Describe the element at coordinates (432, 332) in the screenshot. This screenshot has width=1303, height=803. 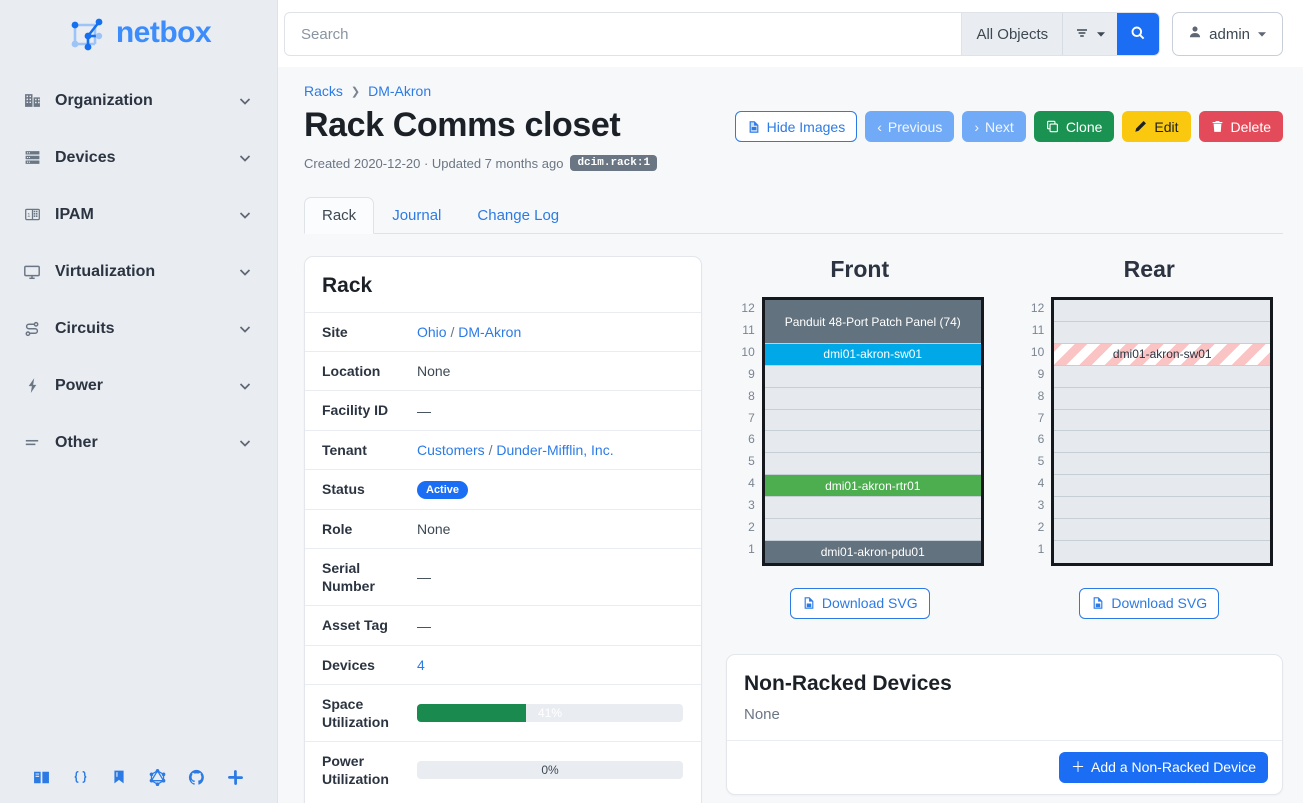
I see `site-region-link: Ohio` at that location.